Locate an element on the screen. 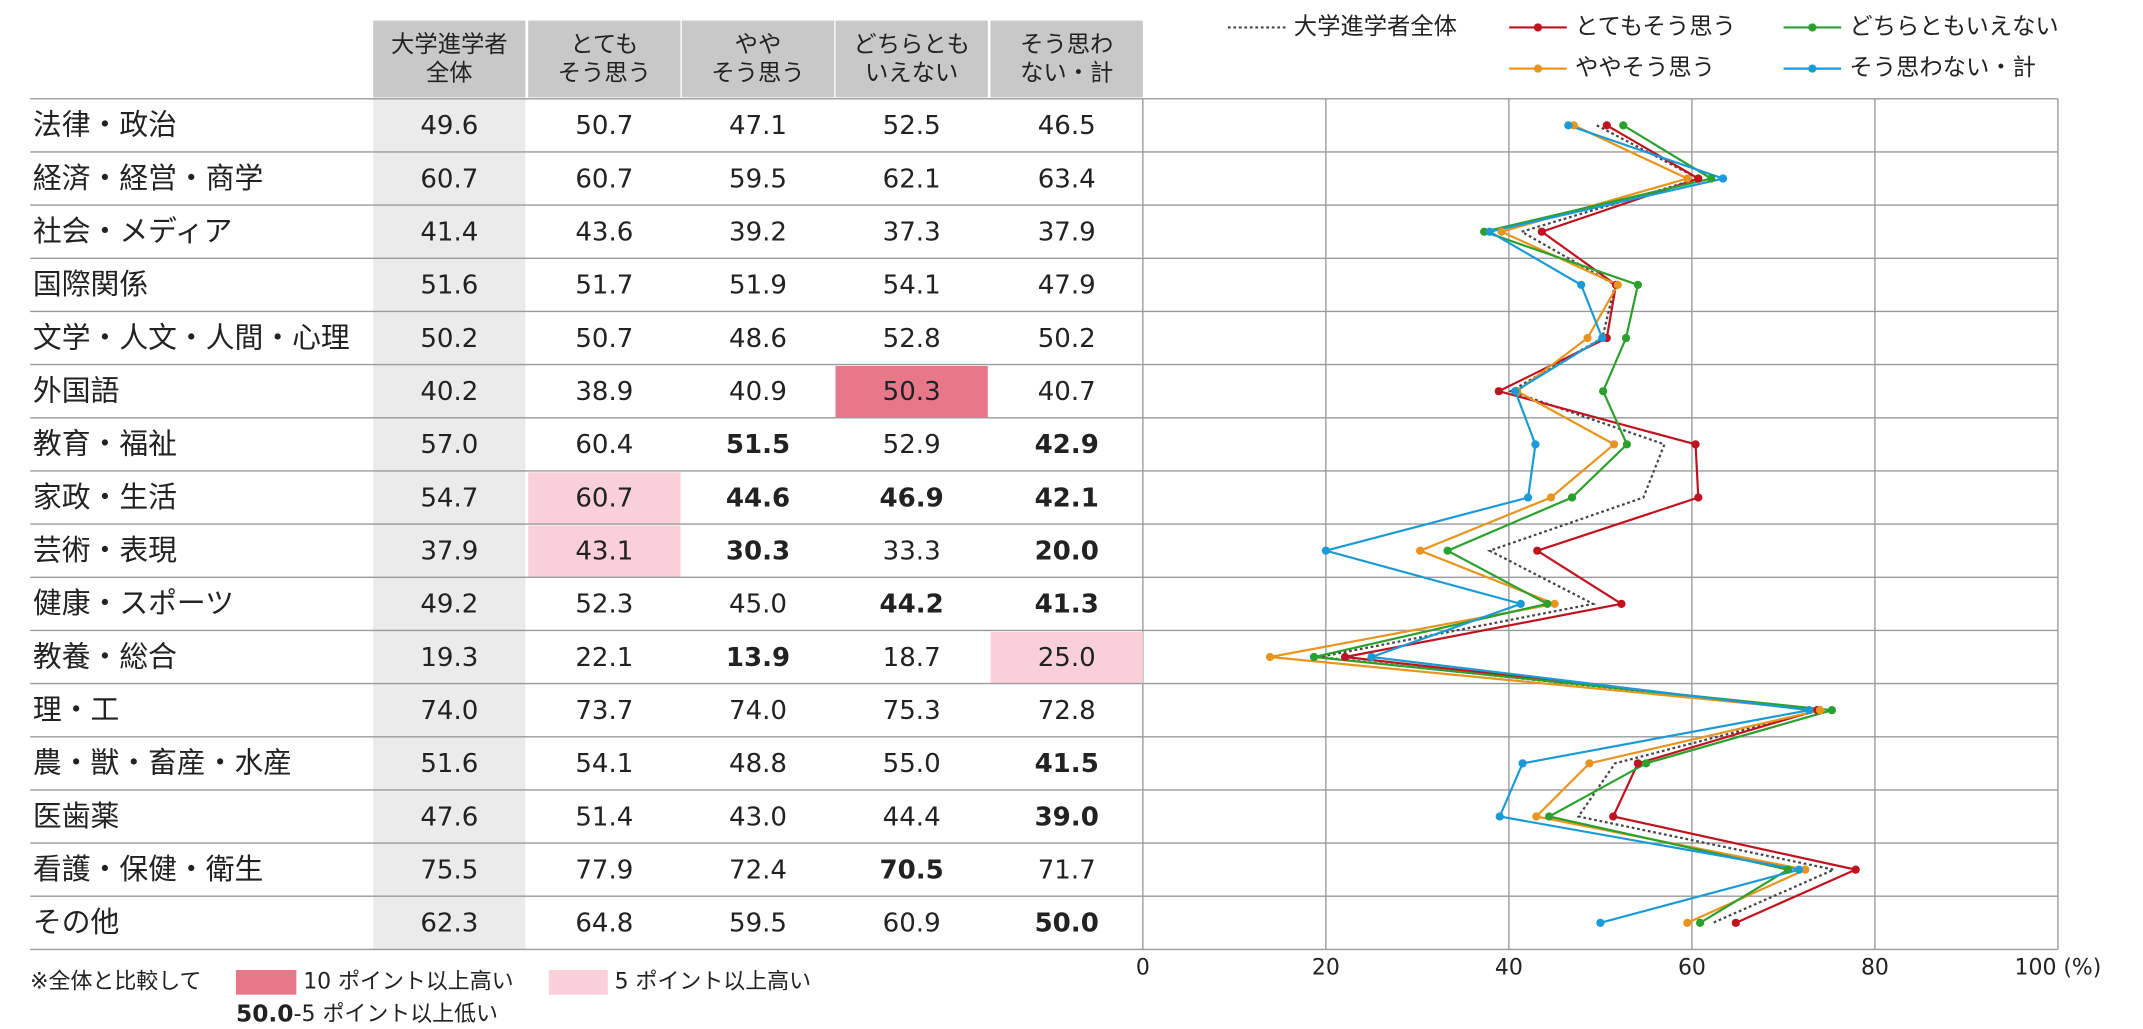  column-header: いえない is located at coordinates (911, 73).